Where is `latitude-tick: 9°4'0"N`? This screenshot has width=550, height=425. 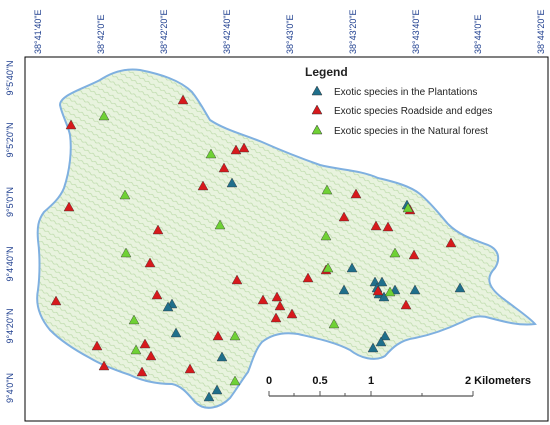
latitude-tick: 9°4'0"N is located at coordinates (10, 388).